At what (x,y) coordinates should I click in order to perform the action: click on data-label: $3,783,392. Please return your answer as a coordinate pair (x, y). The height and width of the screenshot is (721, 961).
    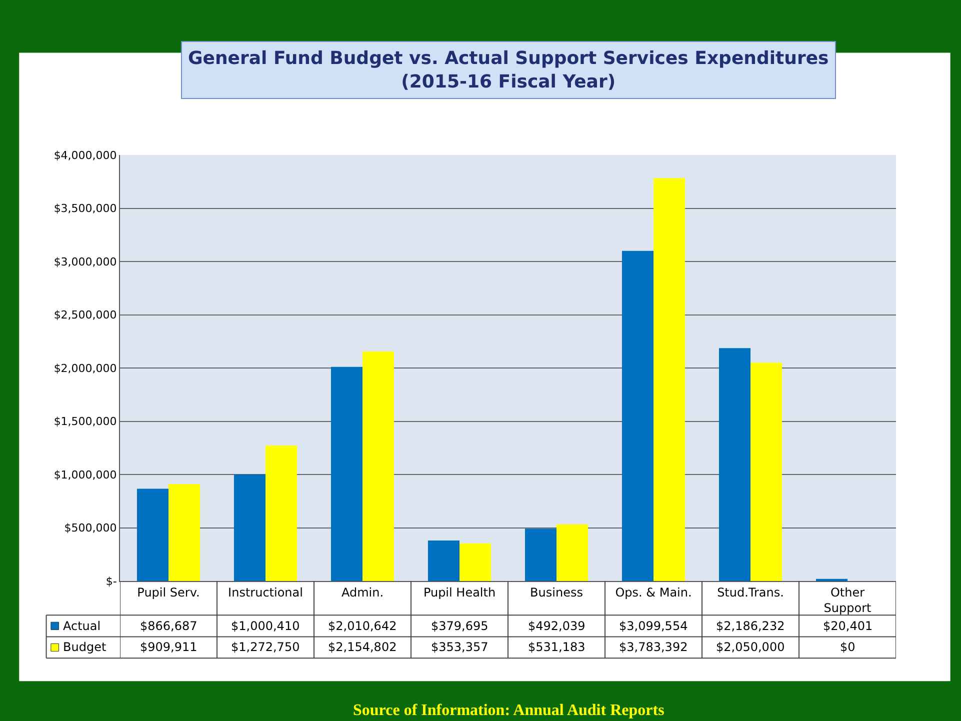
    Looking at the image, I should click on (653, 647).